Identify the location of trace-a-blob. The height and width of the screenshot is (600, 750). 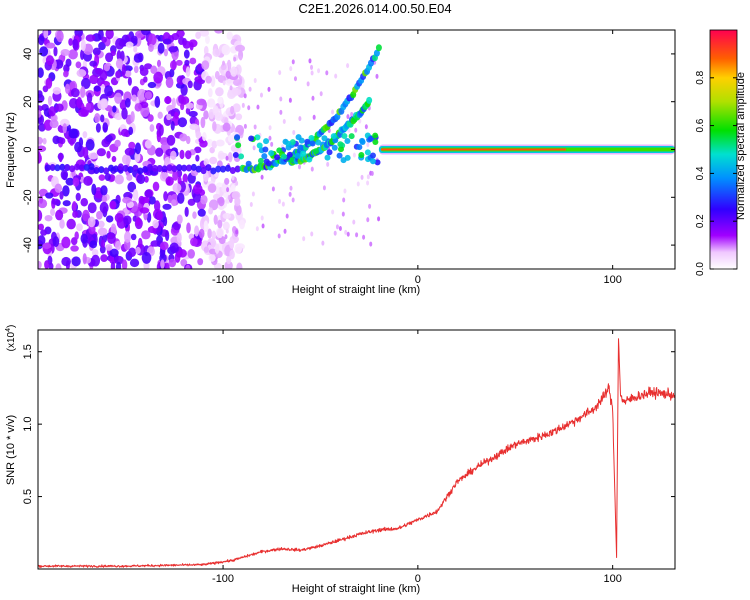
(378, 48).